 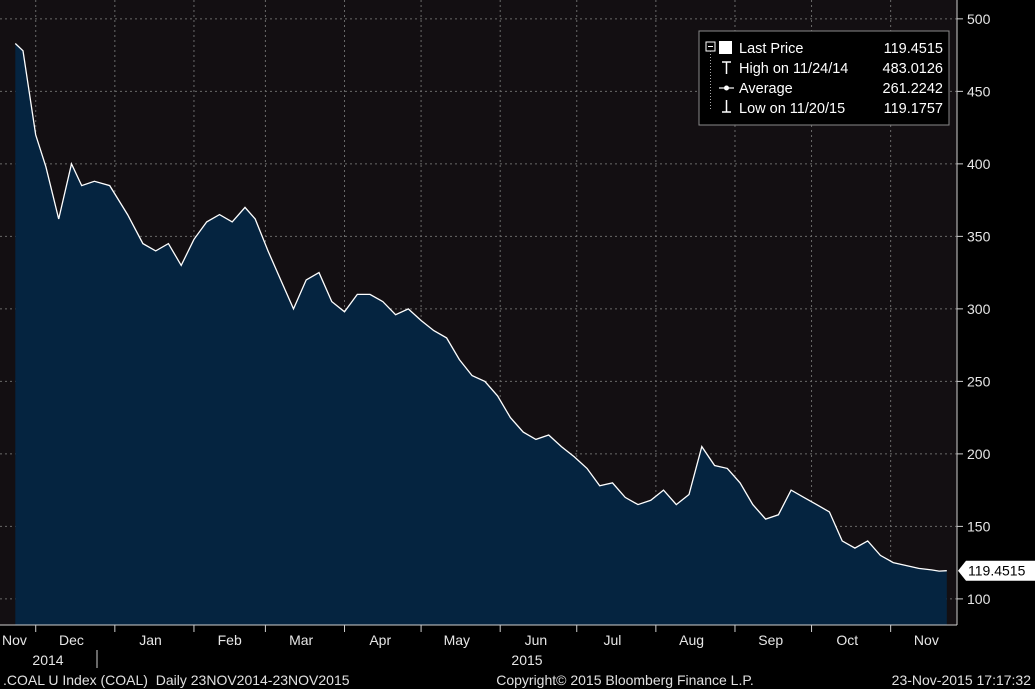 I want to click on x-tick-label: Dec, so click(x=71, y=640).